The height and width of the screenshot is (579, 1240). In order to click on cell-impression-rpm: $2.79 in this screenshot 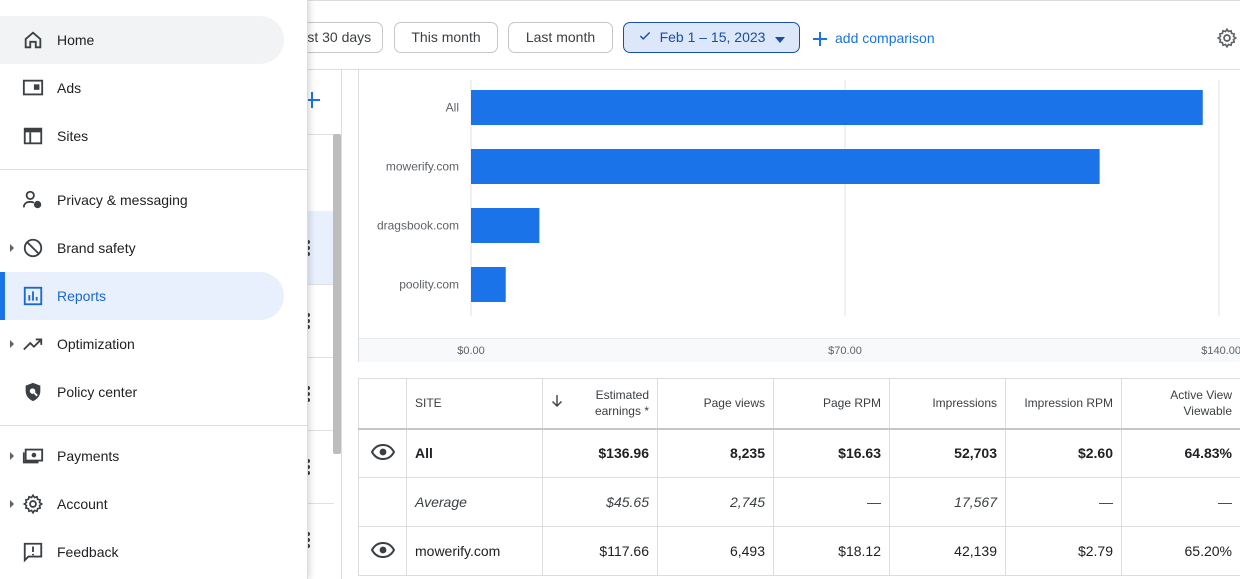, I will do `click(1063, 551)`.